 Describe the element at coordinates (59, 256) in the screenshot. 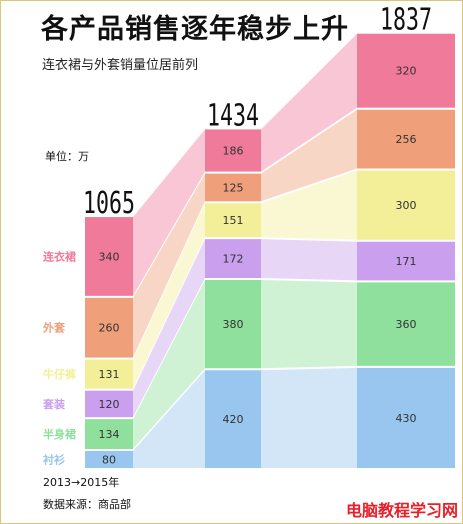

I see `legend-label: 连衣裙` at that location.